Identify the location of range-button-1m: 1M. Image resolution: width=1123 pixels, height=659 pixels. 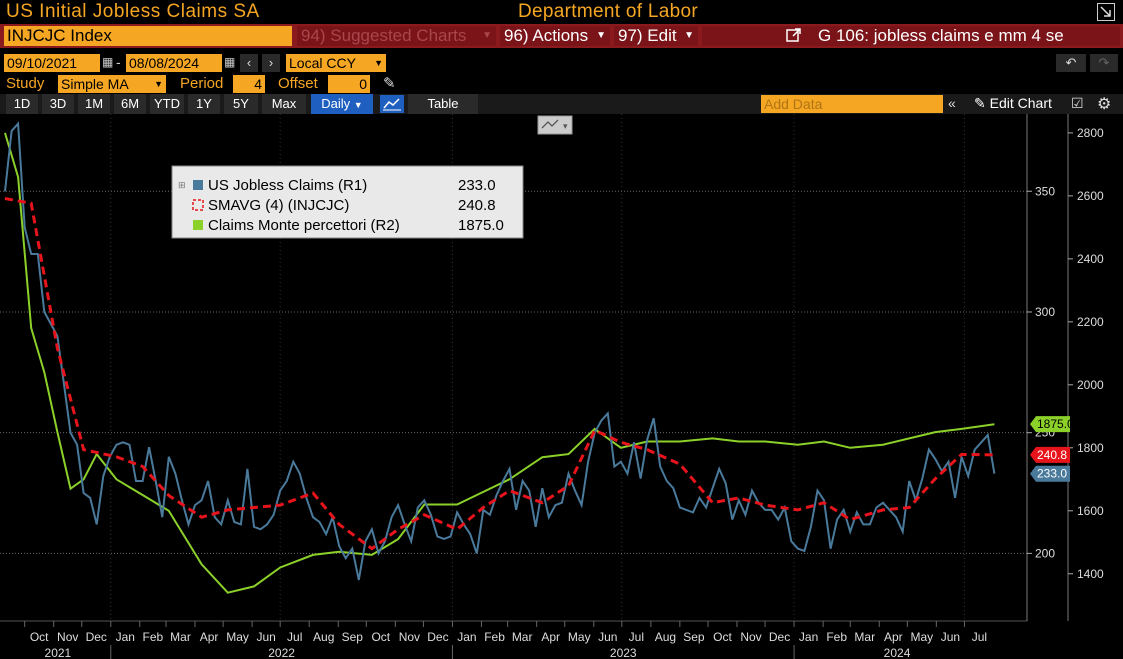
(94, 104).